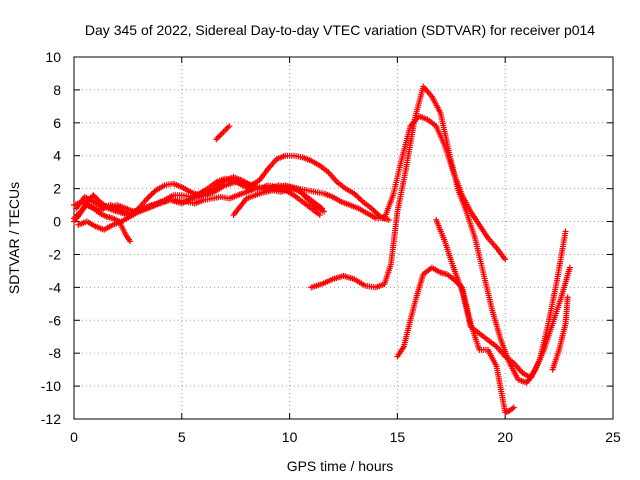 Image resolution: width=640 pixels, height=480 pixels. Describe the element at coordinates (340, 466) in the screenshot. I see `x-axis-label: GPS time / hours` at that location.